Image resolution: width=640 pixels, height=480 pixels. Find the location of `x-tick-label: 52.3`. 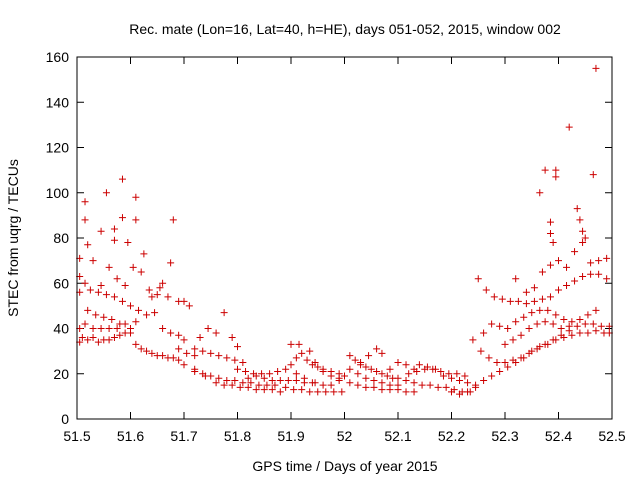

x-tick-label: 52.3 is located at coordinates (504, 436).